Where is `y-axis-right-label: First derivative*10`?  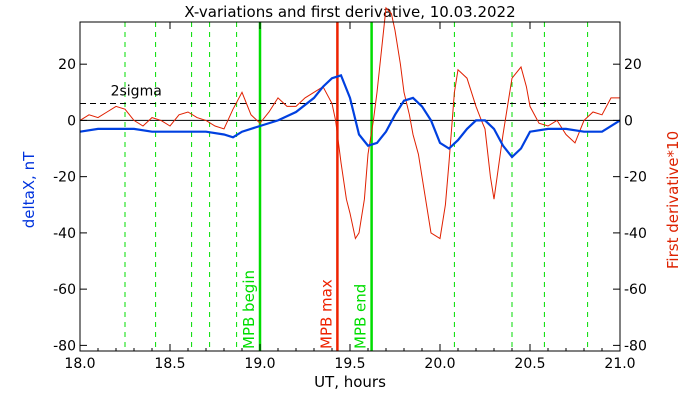 y-axis-right-label: First derivative*10 is located at coordinates (673, 200).